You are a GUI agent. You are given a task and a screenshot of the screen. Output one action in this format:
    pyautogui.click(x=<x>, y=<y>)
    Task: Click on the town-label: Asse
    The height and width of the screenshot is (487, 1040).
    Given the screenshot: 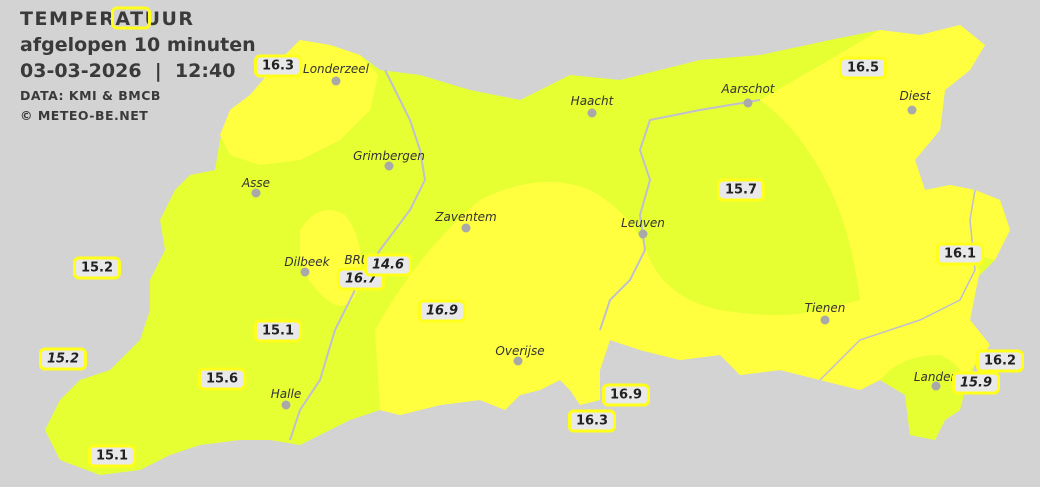 What is the action you would take?
    pyautogui.click(x=256, y=183)
    